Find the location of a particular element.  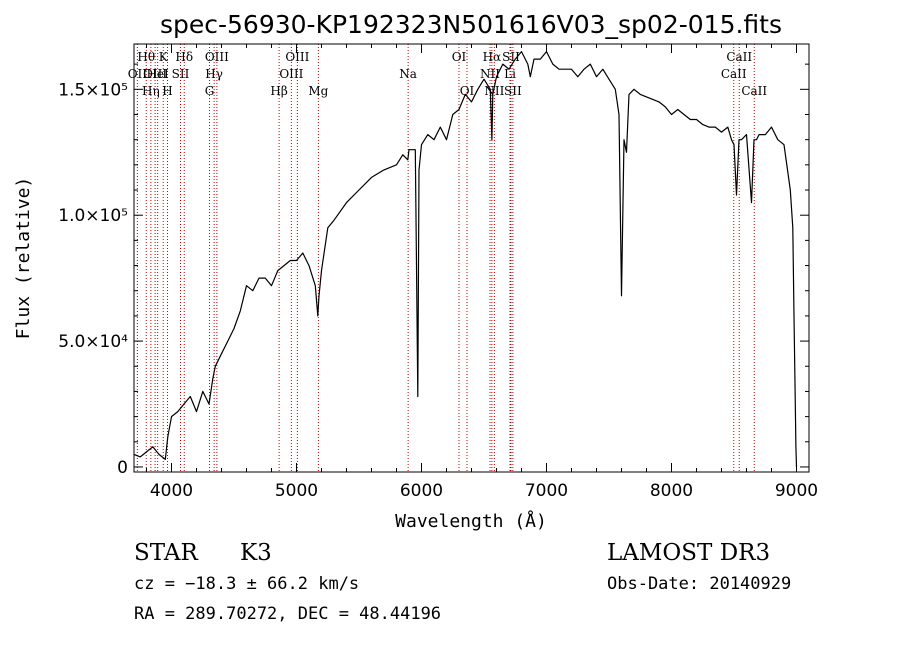

spectral-line-label: OII is located at coordinates (138, 74).